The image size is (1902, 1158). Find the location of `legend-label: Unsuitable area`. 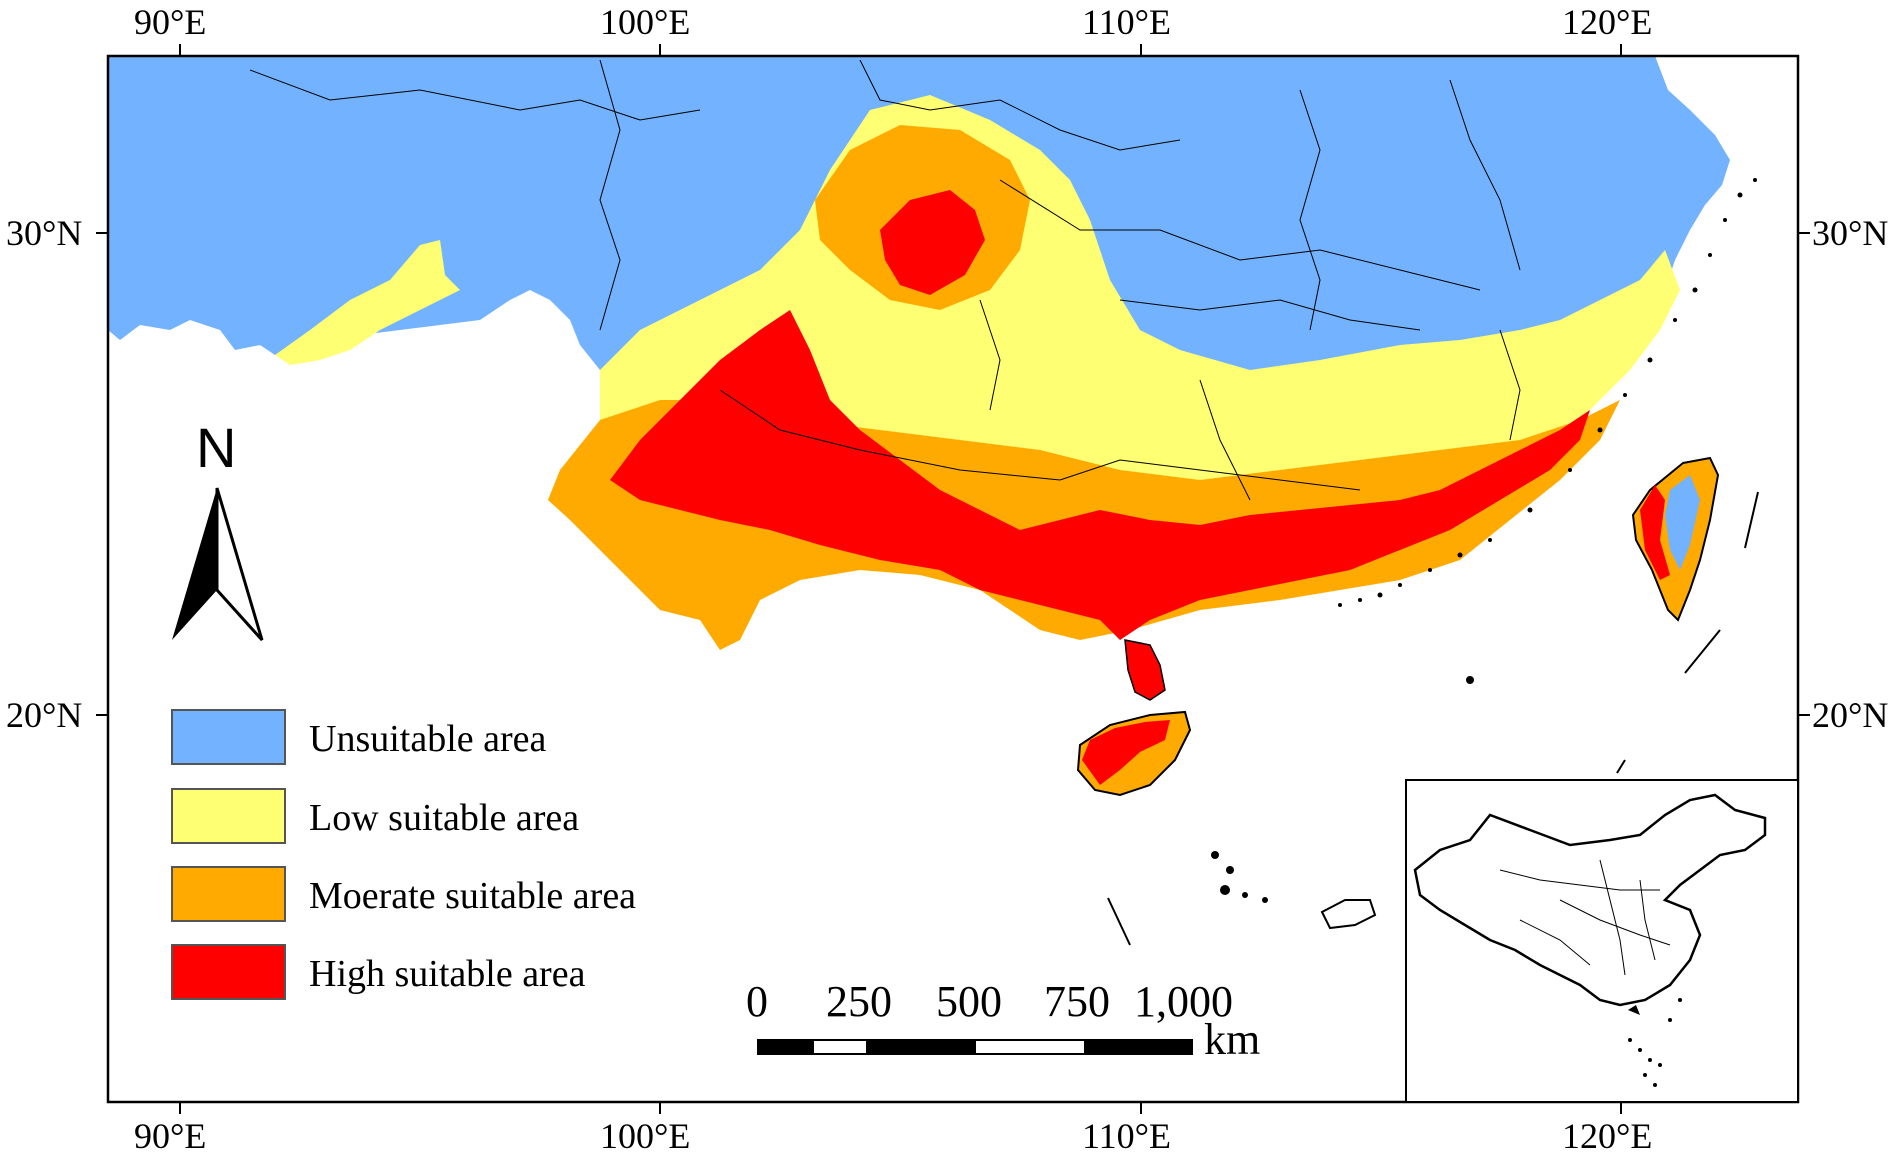

legend-label: Unsuitable area is located at coordinates (428, 739).